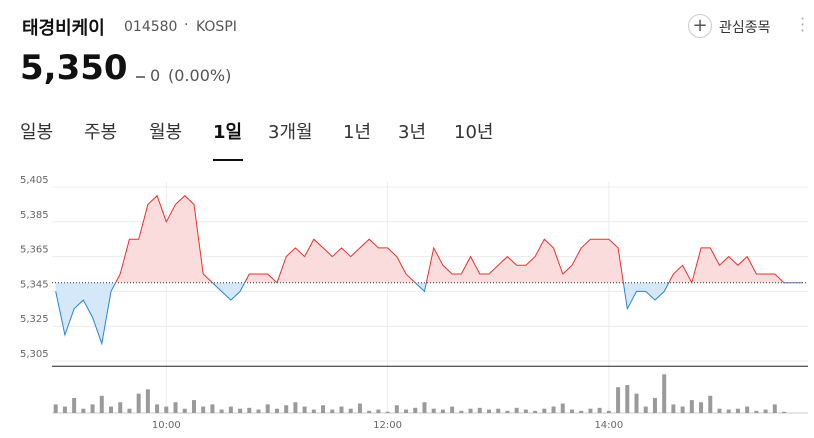 This screenshot has width=814, height=438. I want to click on tab: 3년, so click(412, 132).